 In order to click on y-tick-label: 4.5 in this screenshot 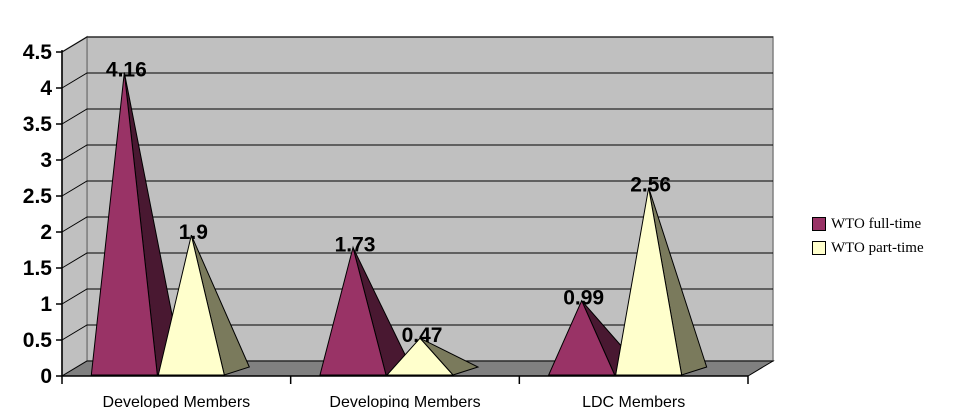, I will do `click(38, 52)`.